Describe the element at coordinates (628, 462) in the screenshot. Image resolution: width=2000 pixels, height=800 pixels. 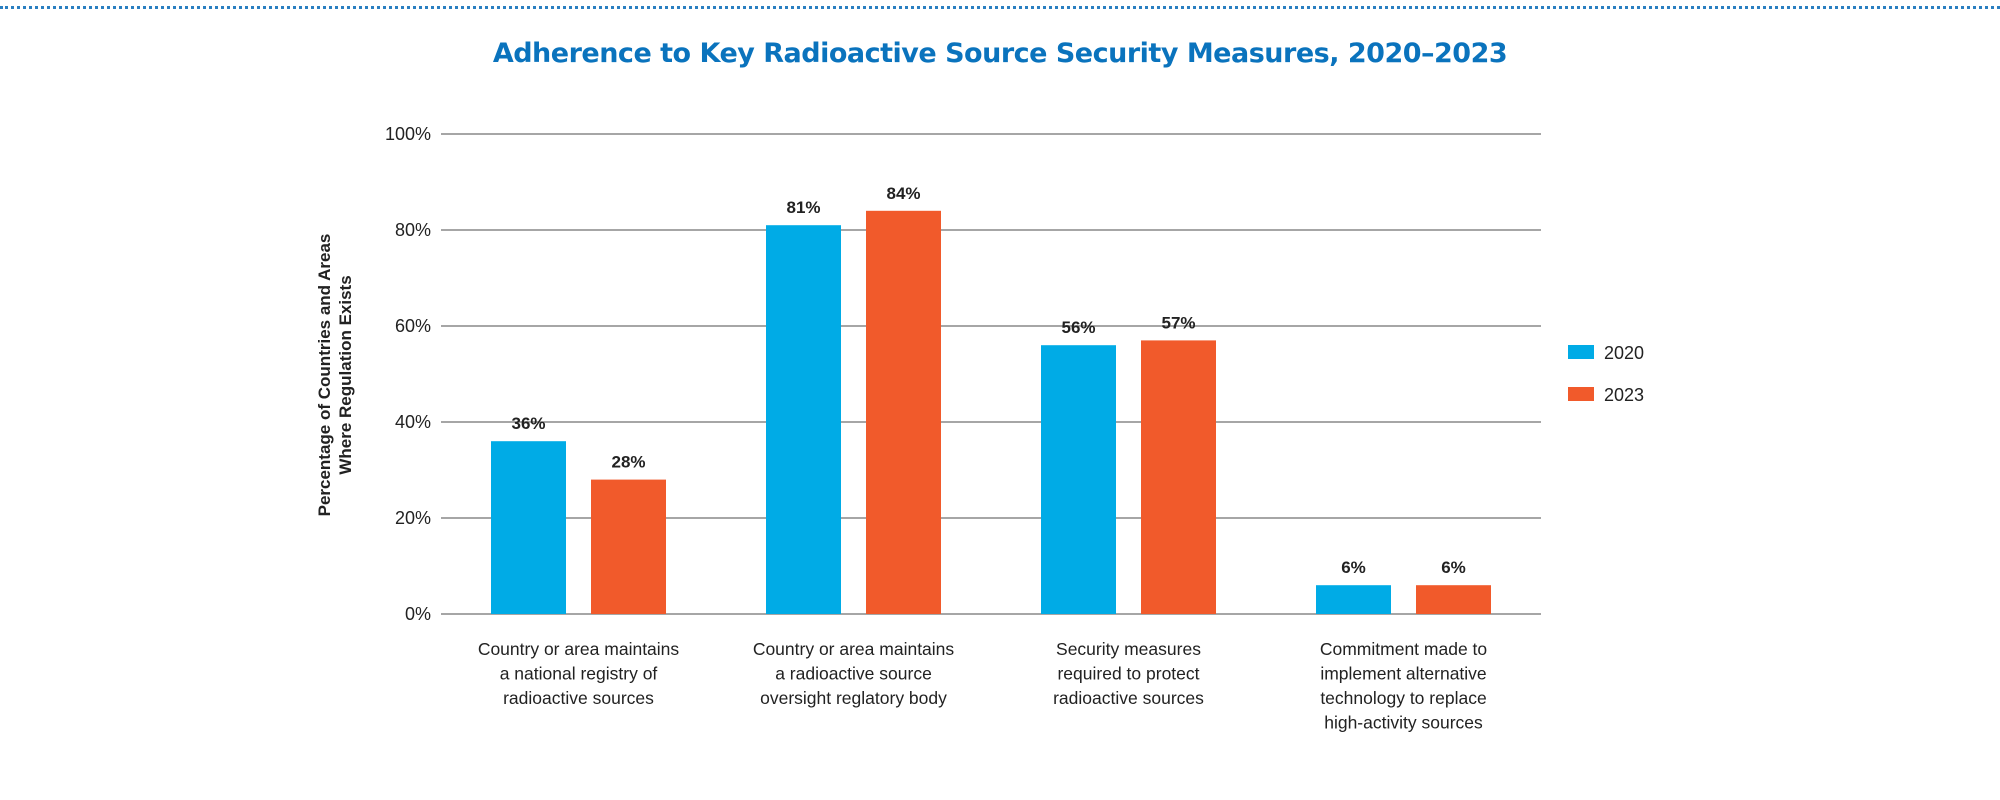
I see `data-label: 28%` at that location.